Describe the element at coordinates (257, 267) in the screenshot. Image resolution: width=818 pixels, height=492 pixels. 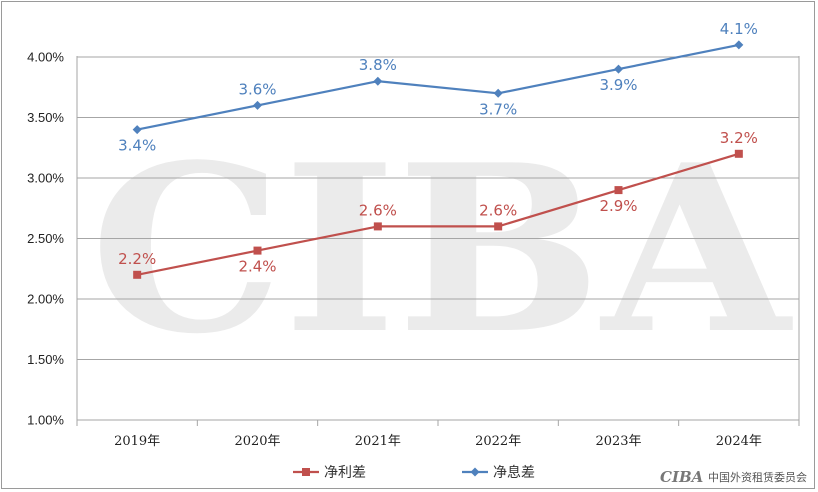
I see `data-label: 2.4%` at that location.